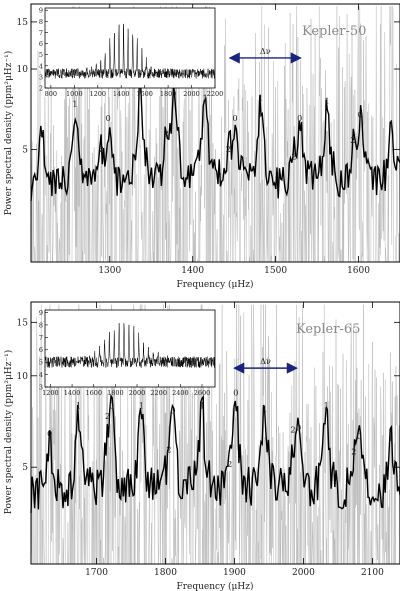 The height and width of the screenshot is (591, 400). I want to click on inset-x-tick-label: 800, so click(51, 94).